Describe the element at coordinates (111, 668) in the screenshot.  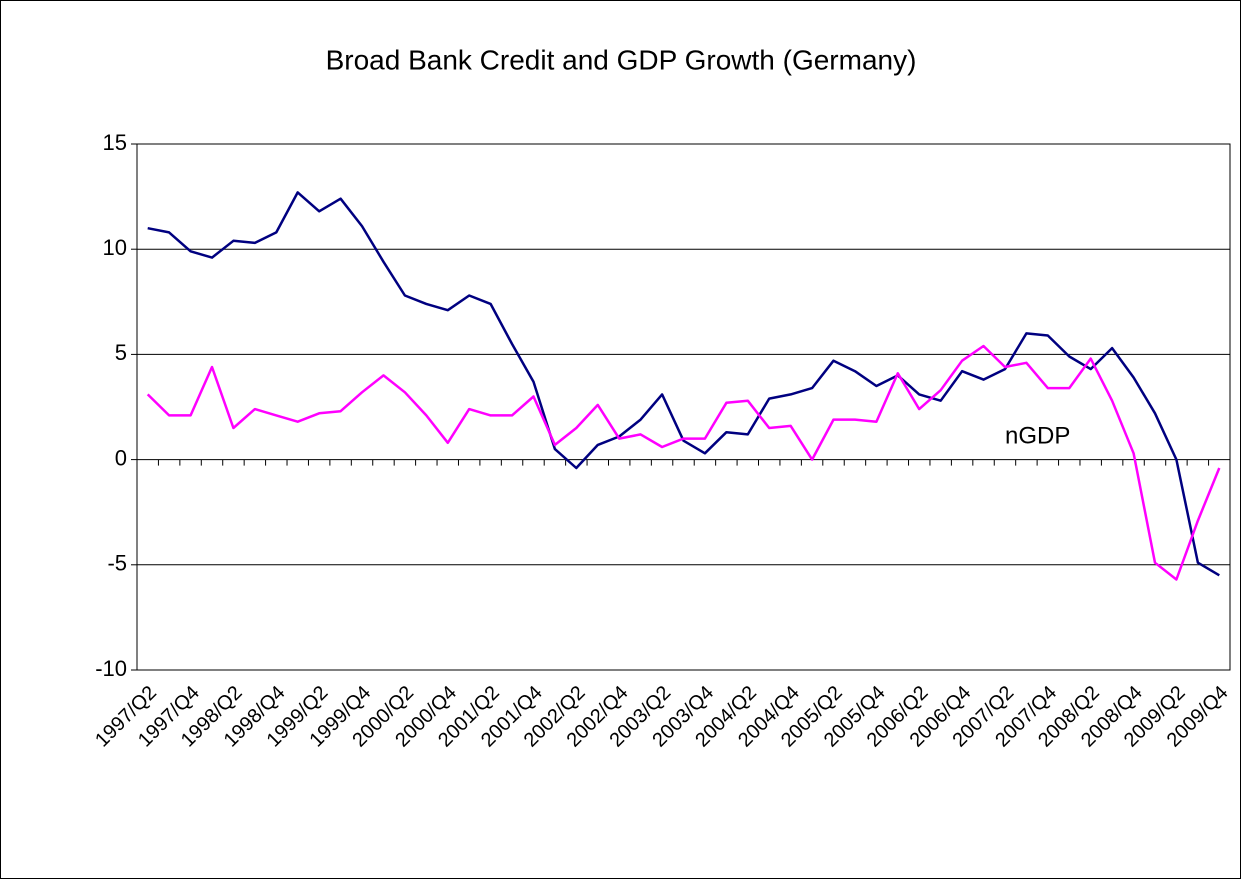
I see `y-tick-label: -10` at that location.